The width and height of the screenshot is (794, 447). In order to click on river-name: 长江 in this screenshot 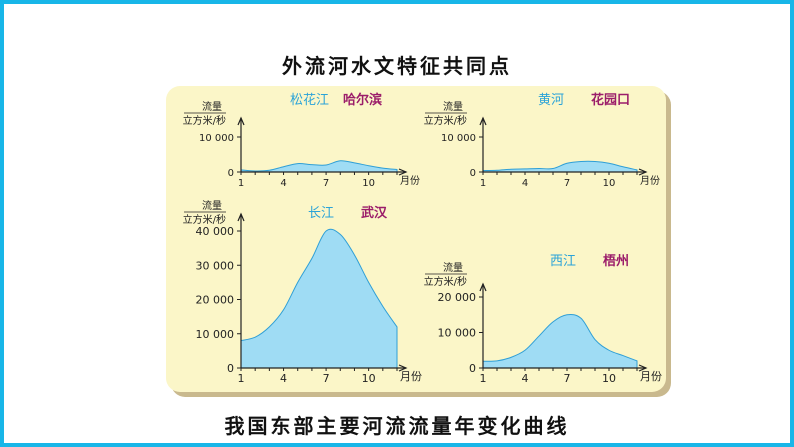, I will do `click(321, 213)`.